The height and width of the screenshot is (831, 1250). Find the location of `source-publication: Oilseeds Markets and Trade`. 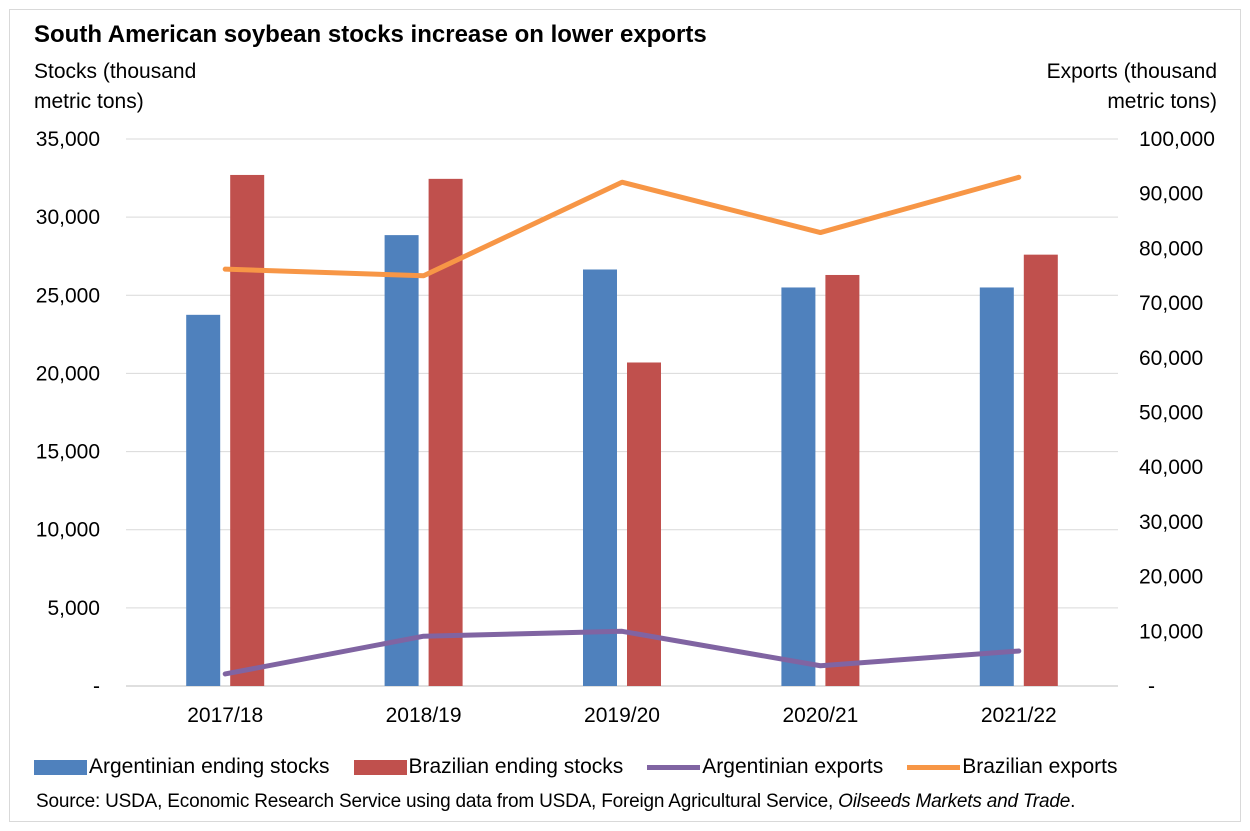

source-publication: Oilseeds Markets and Trade is located at coordinates (954, 801).